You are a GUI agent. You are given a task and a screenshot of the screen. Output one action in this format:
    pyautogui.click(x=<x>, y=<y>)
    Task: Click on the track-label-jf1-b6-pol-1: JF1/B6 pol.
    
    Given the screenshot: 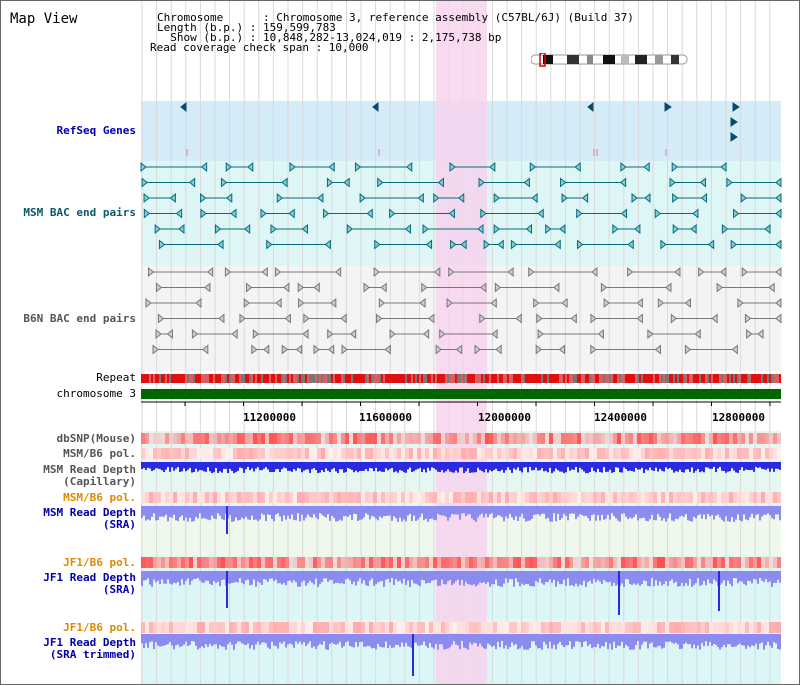 What is the action you would take?
    pyautogui.click(x=99, y=562)
    